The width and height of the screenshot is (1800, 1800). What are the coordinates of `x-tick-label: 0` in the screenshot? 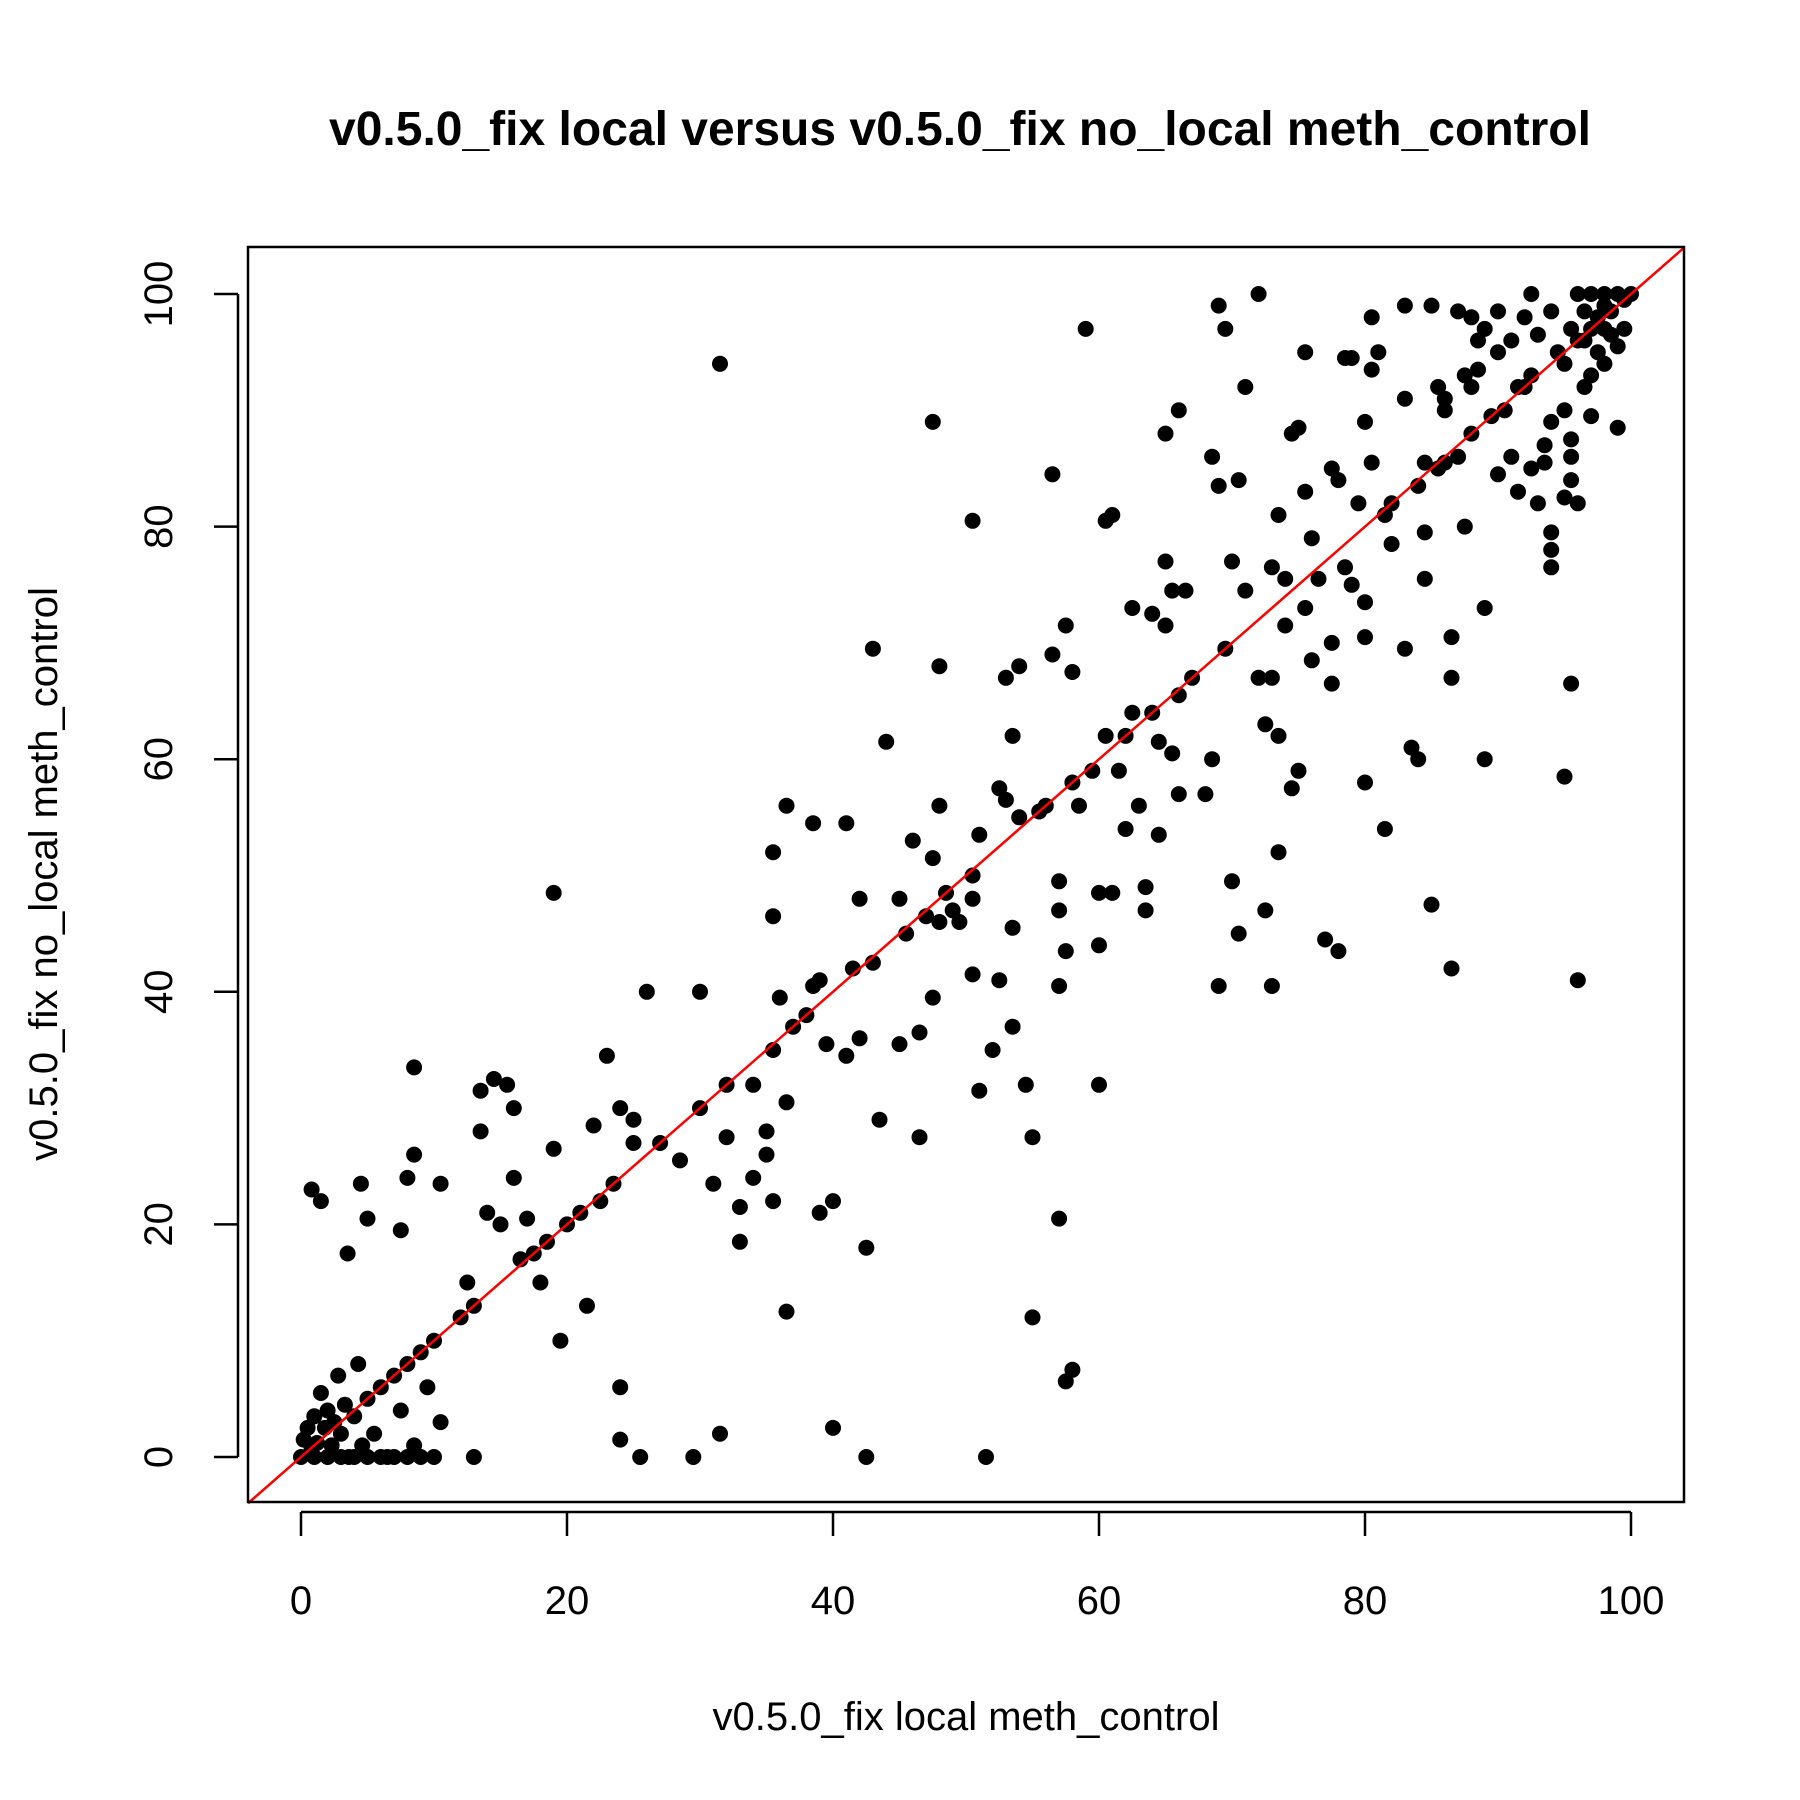 It's located at (301, 1601).